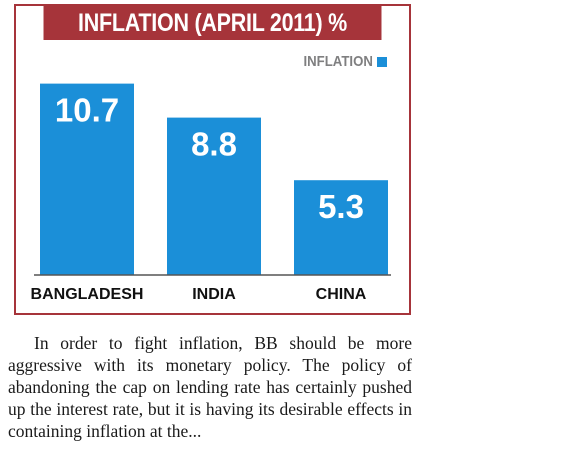  I want to click on category-label: BANGLADESH, so click(87, 294).